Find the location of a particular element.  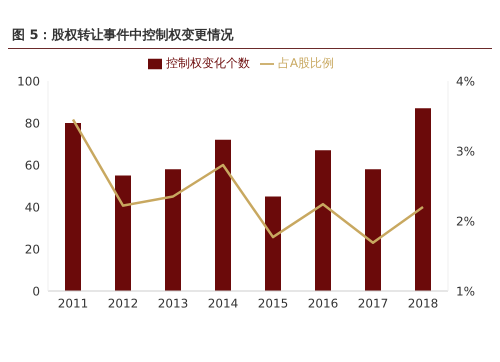

chart-title: 图 5：股权转让事件中控制权变更情况 is located at coordinates (250, 28).